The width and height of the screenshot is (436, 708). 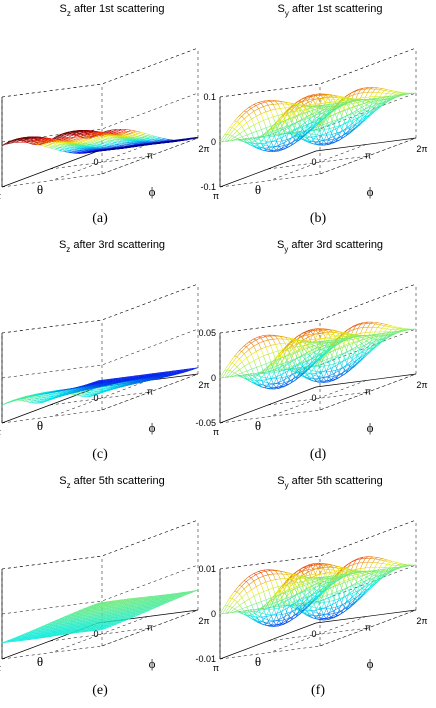 I want to click on surface-mesh-c, so click(x=100, y=386).